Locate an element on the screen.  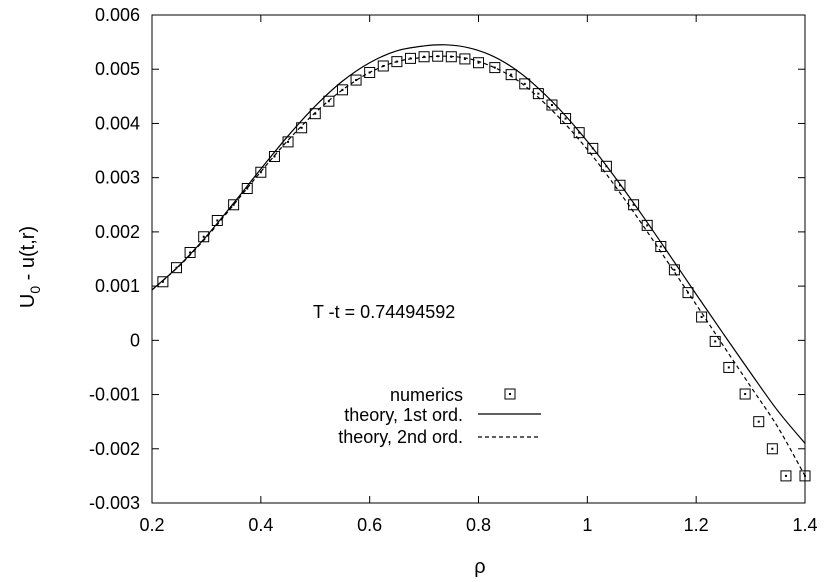
y-tick-label: 0.003 is located at coordinates (117, 178).